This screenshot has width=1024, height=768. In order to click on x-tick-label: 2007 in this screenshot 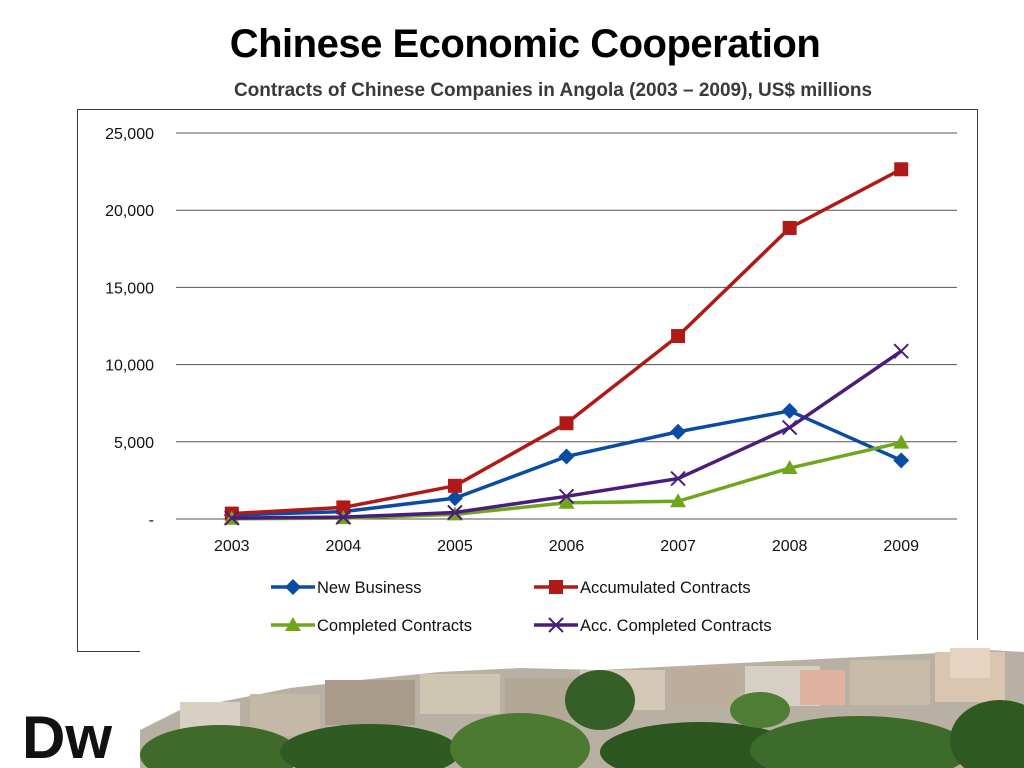, I will do `click(678, 546)`.